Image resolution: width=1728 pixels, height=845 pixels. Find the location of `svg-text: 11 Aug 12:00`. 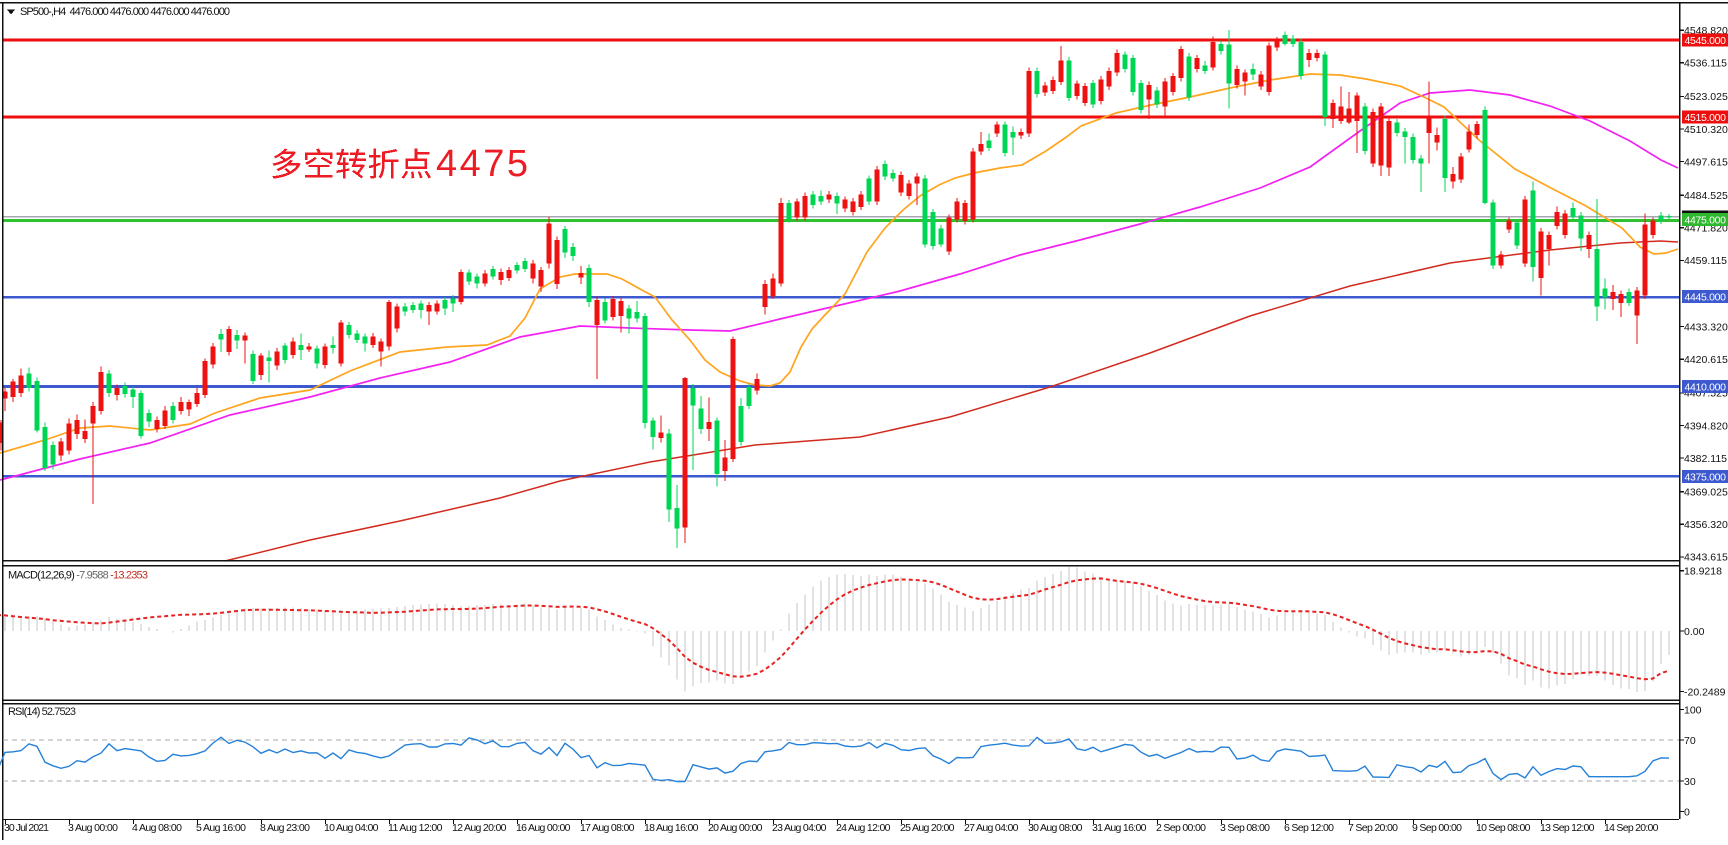

svg-text: 11 Aug 12:00 is located at coordinates (415, 828).